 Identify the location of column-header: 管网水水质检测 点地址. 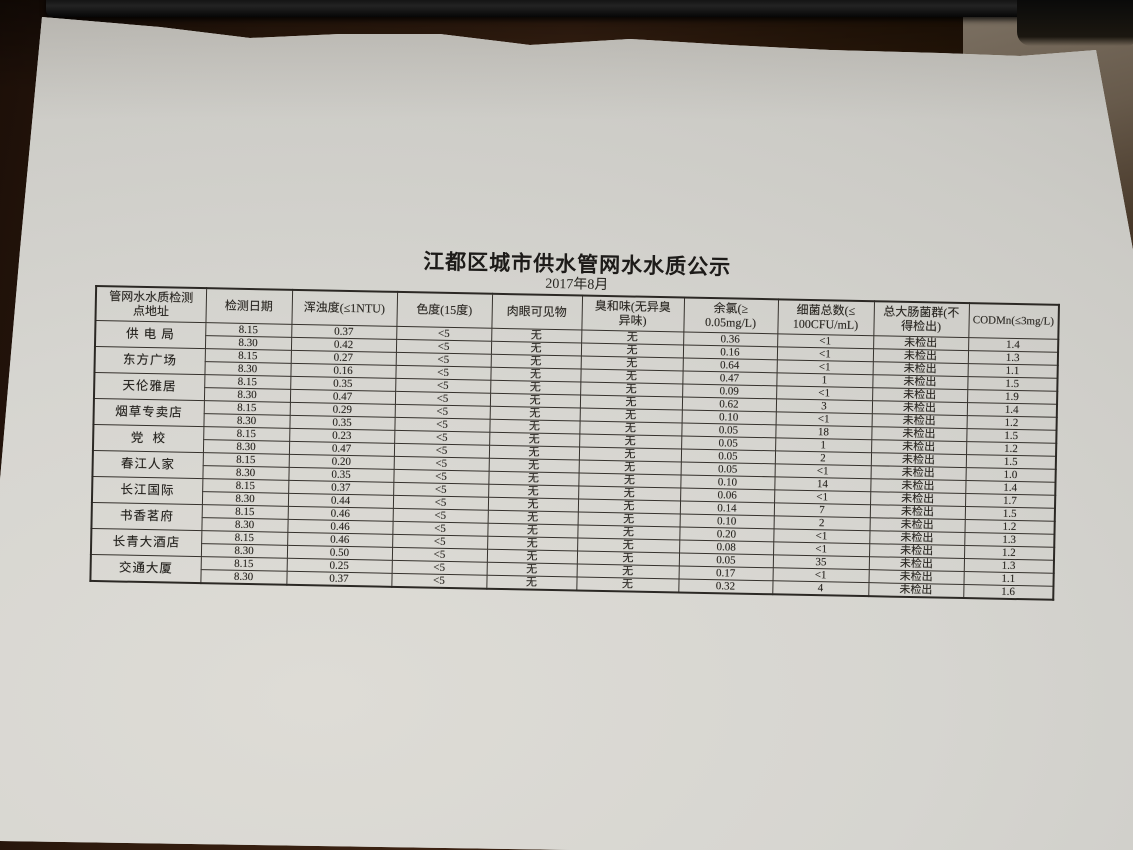
(151, 304).